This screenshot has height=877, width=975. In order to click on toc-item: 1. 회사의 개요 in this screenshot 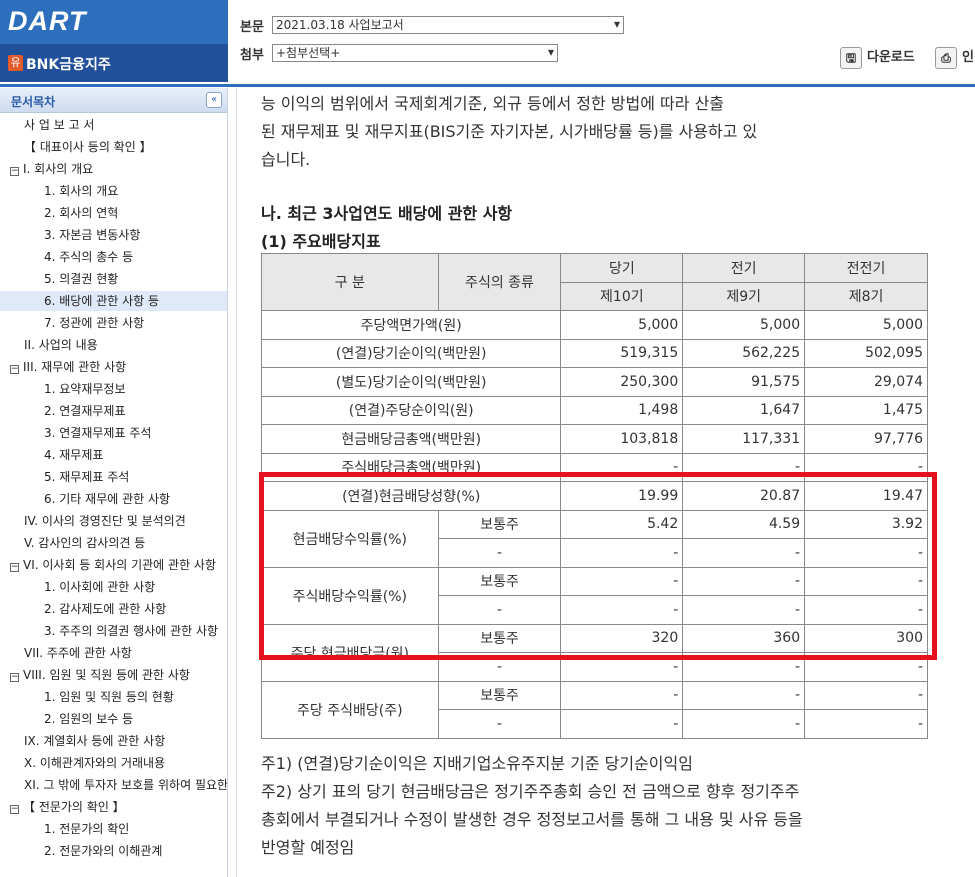, I will do `click(113, 191)`.